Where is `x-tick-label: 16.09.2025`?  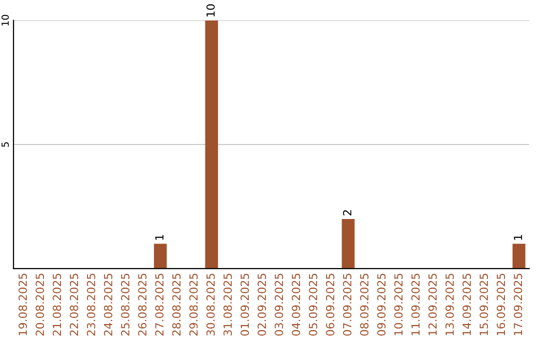
x-tick-label: 16.09.2025 is located at coordinates (501, 305).